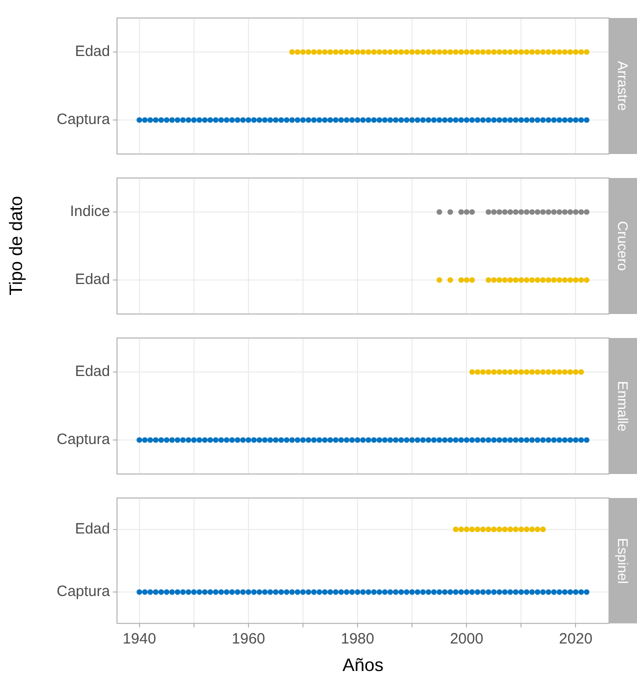  Describe the element at coordinates (467, 639) in the screenshot. I see `x-tick-label: 2000` at that location.